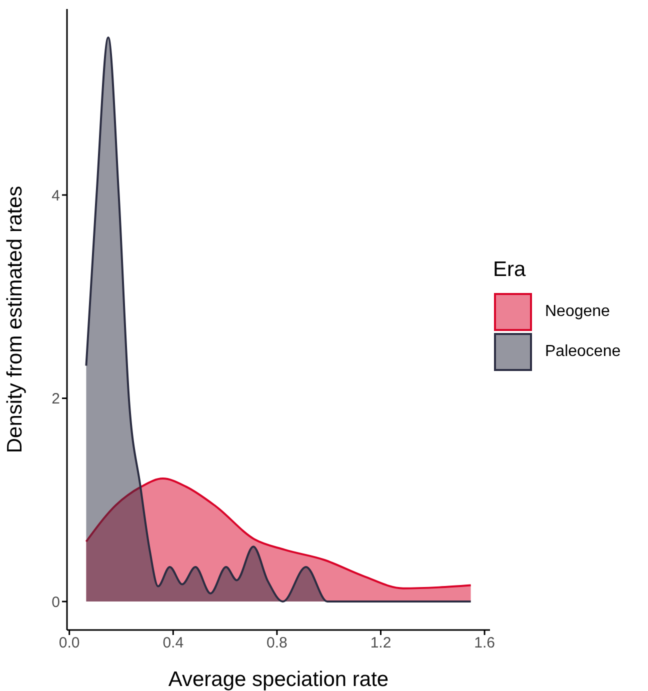 This screenshot has height=691, width=648. I want to click on y-tick-label: 0, so click(56, 602).